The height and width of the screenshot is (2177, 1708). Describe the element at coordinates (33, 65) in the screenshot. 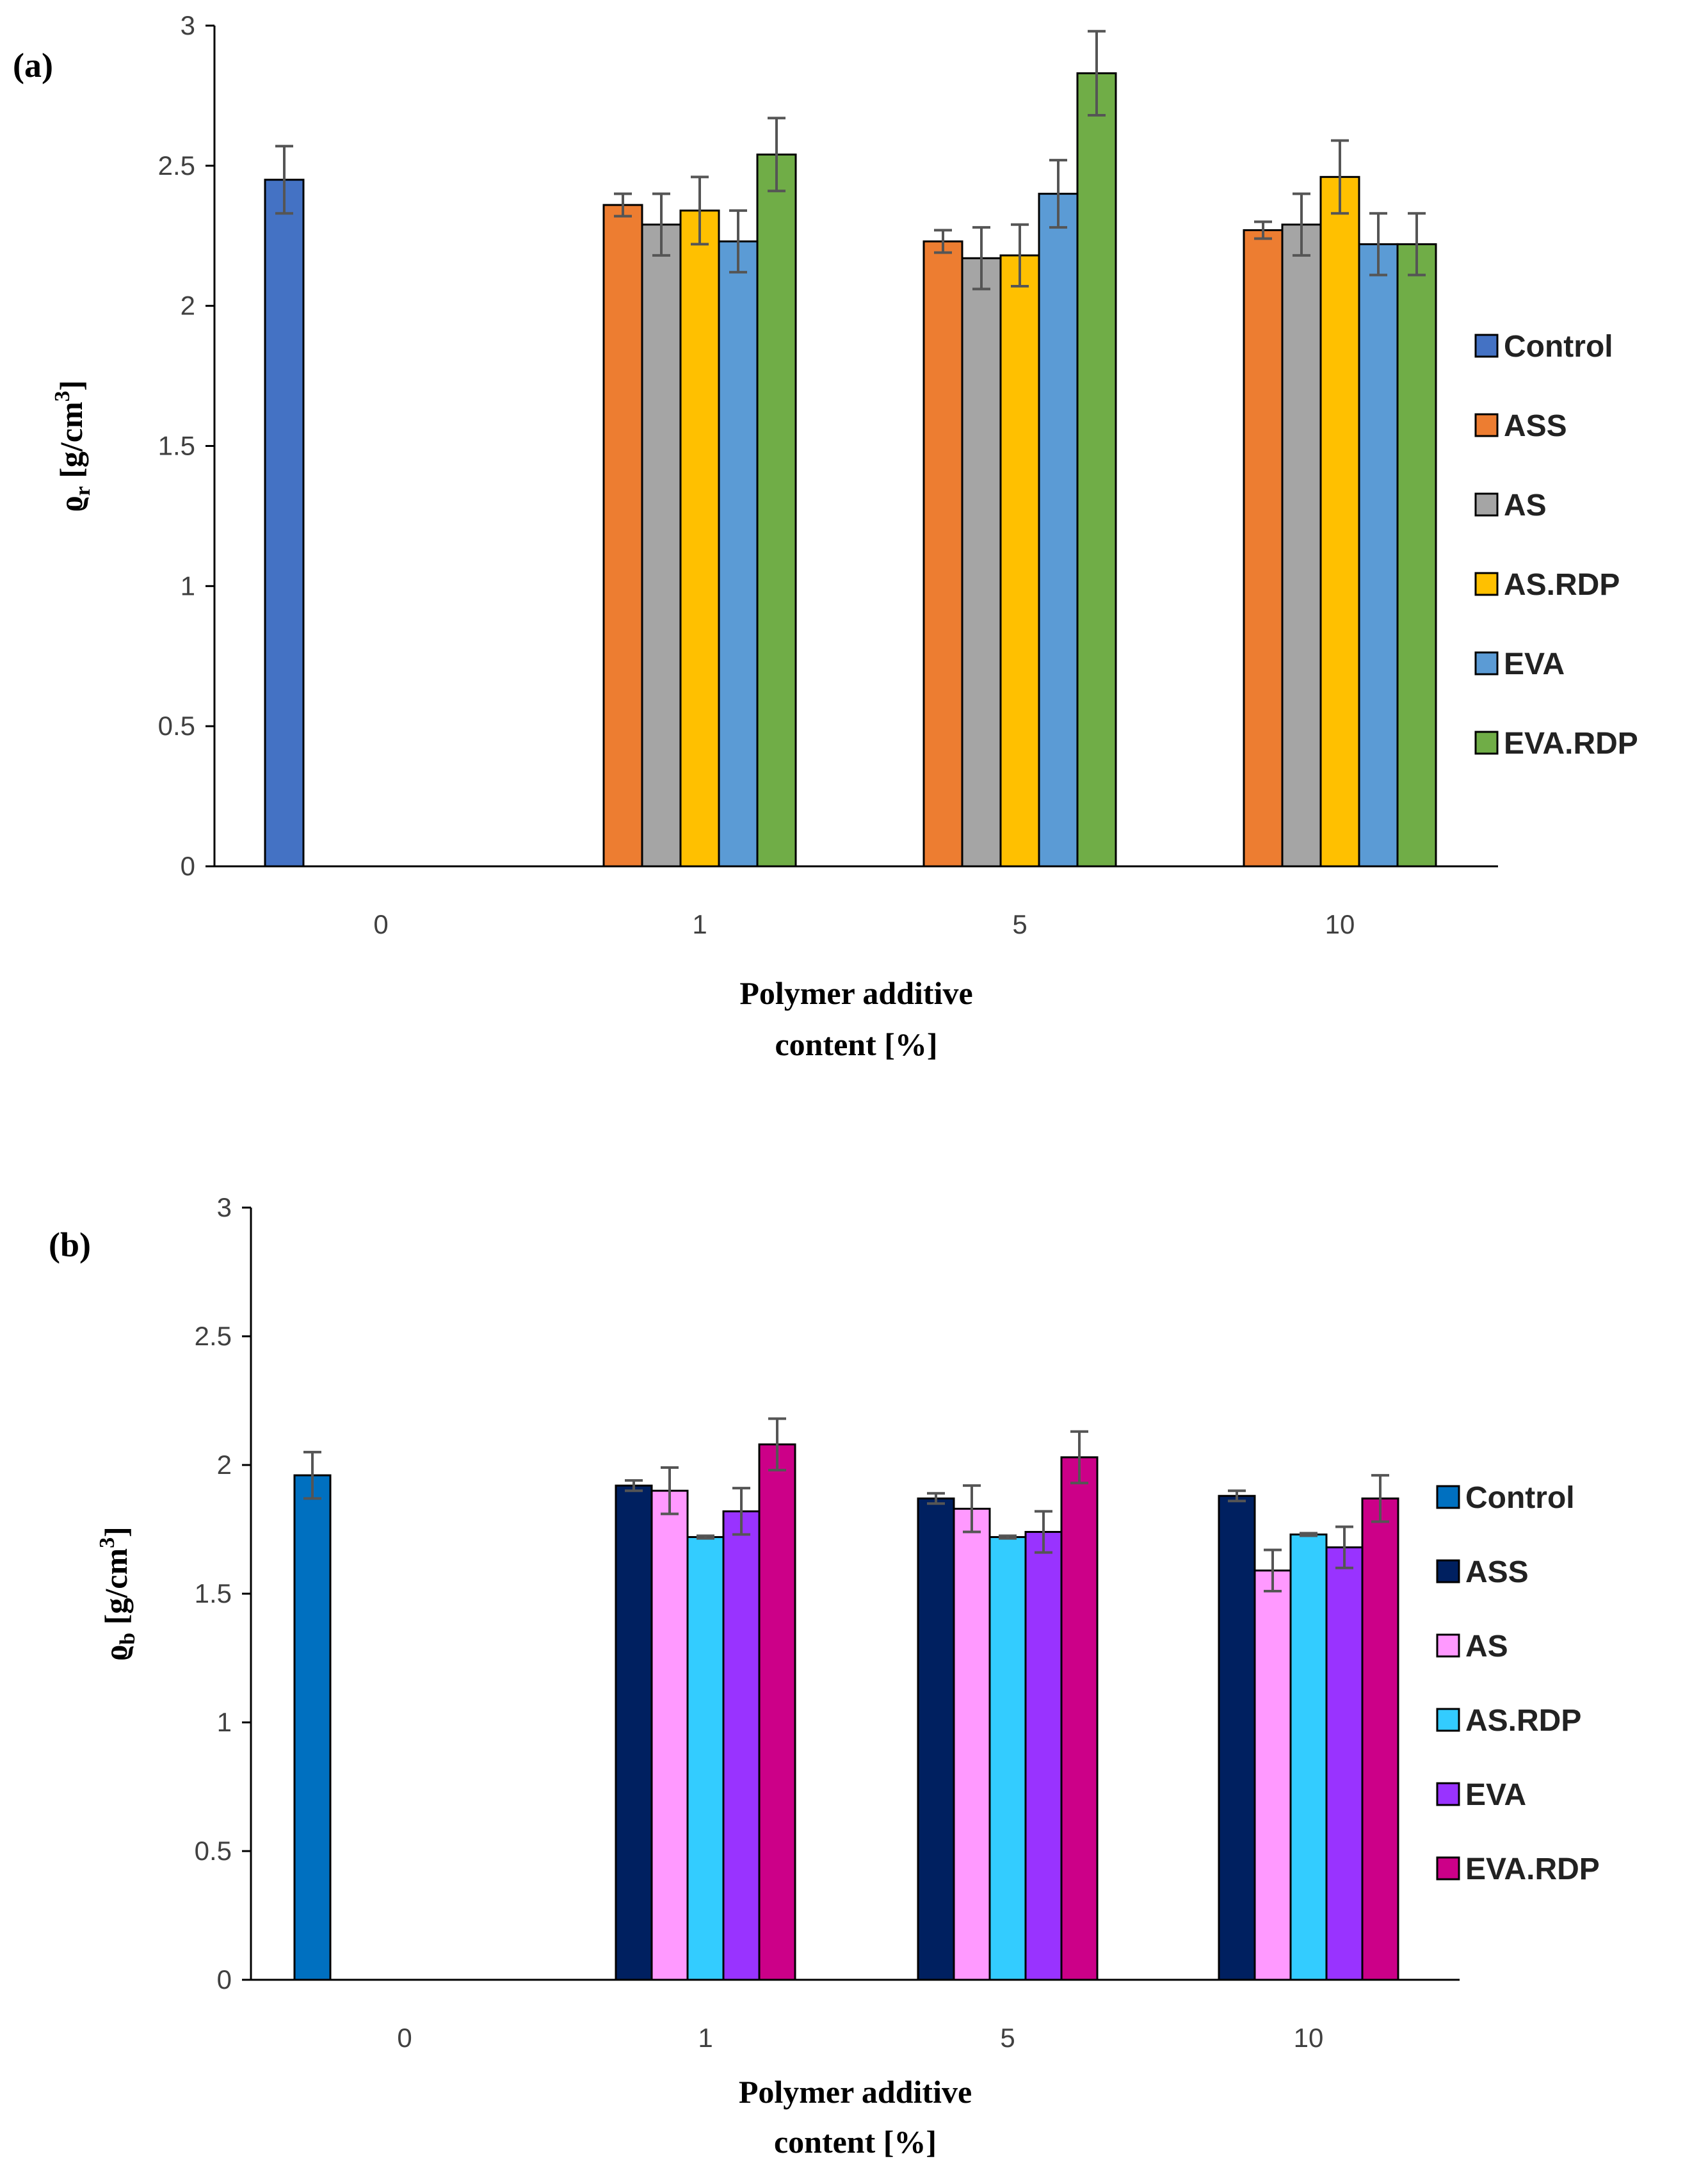

I see `panel-a-label: (a)` at that location.